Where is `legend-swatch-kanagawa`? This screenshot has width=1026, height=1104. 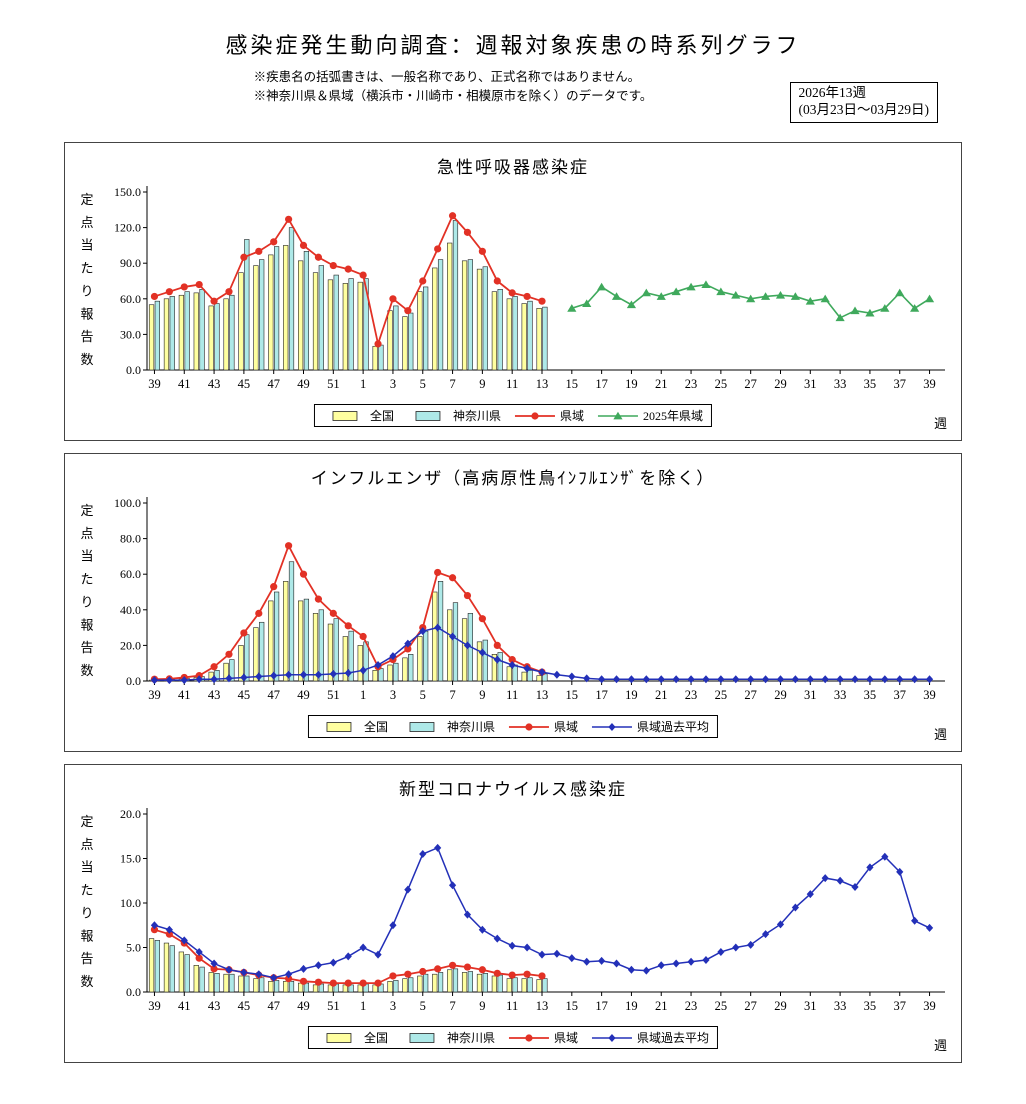
legend-swatch-kanagawa is located at coordinates (422, 726).